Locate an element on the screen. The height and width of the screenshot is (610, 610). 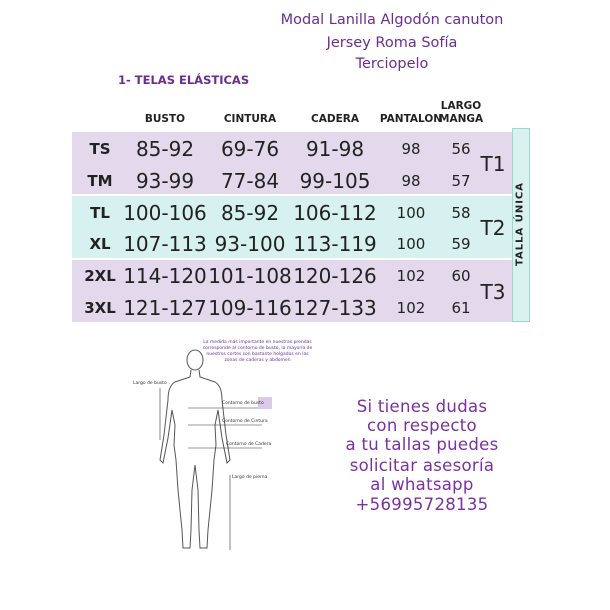
fabric-line: Jersey Roma Sofía is located at coordinates (392, 43).